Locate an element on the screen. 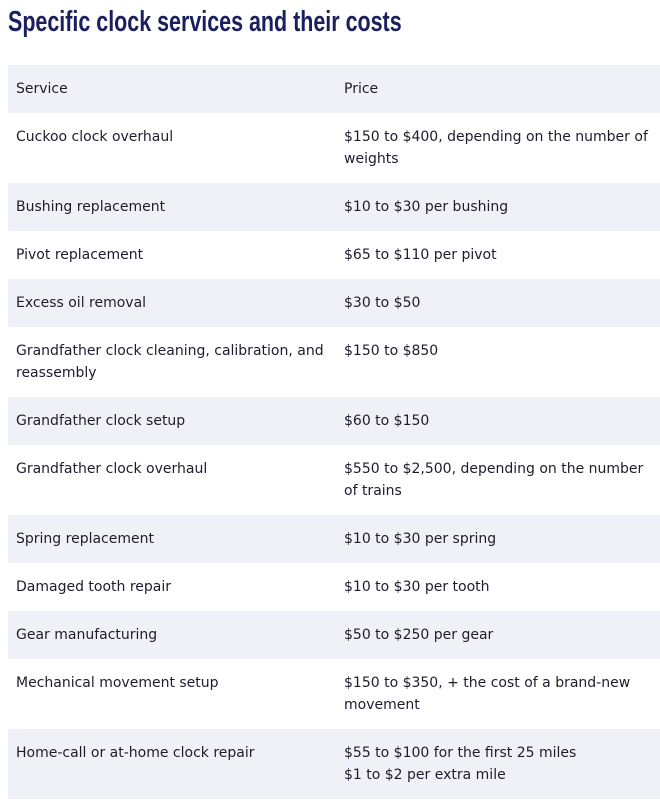 The height and width of the screenshot is (803, 660). price-cell: $60 to $150 is located at coordinates (498, 421).